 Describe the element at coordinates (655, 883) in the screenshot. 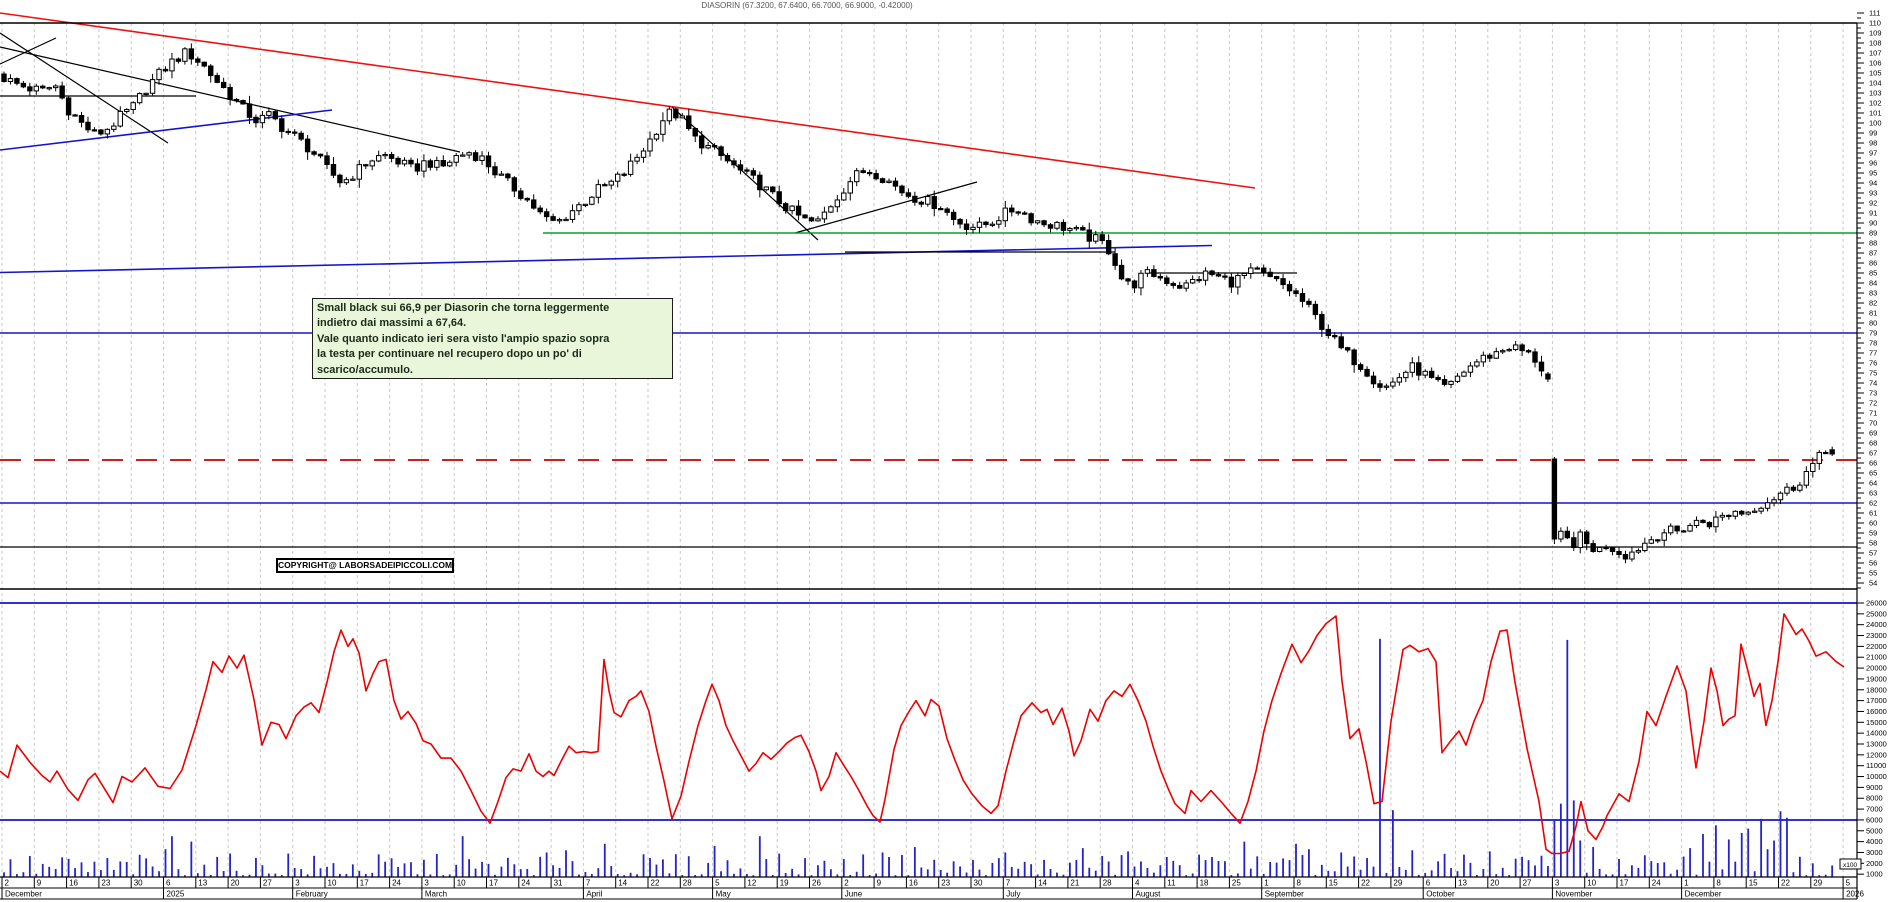

I see `svg-text: 22` at that location.